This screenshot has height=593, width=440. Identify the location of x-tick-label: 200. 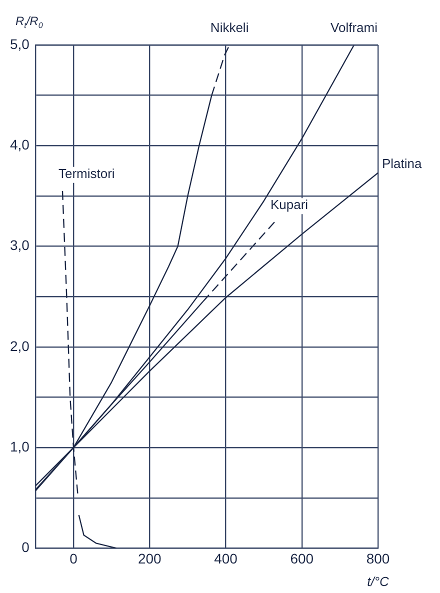
(150, 558).